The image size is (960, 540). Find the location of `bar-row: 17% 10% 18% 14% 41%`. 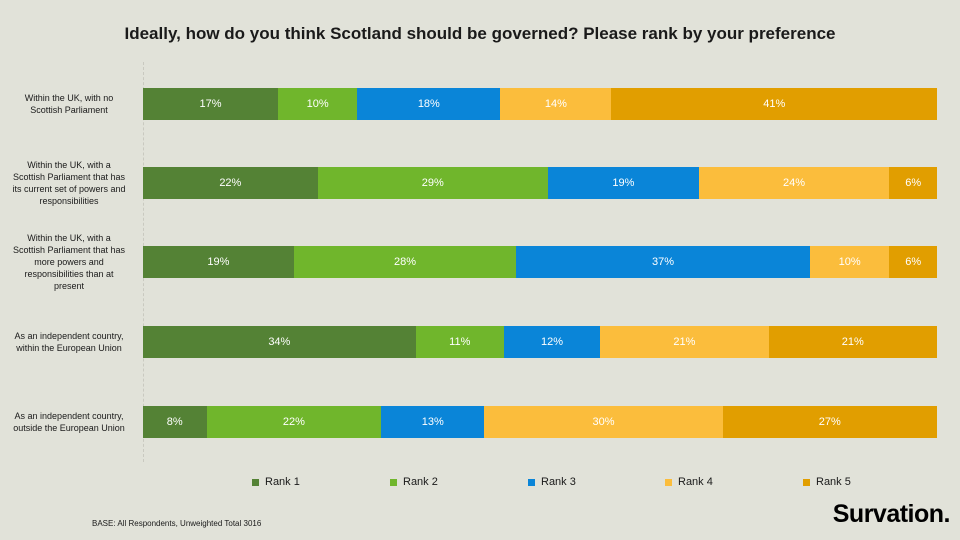

bar-row: 17% 10% 18% 14% 41% is located at coordinates (540, 104).